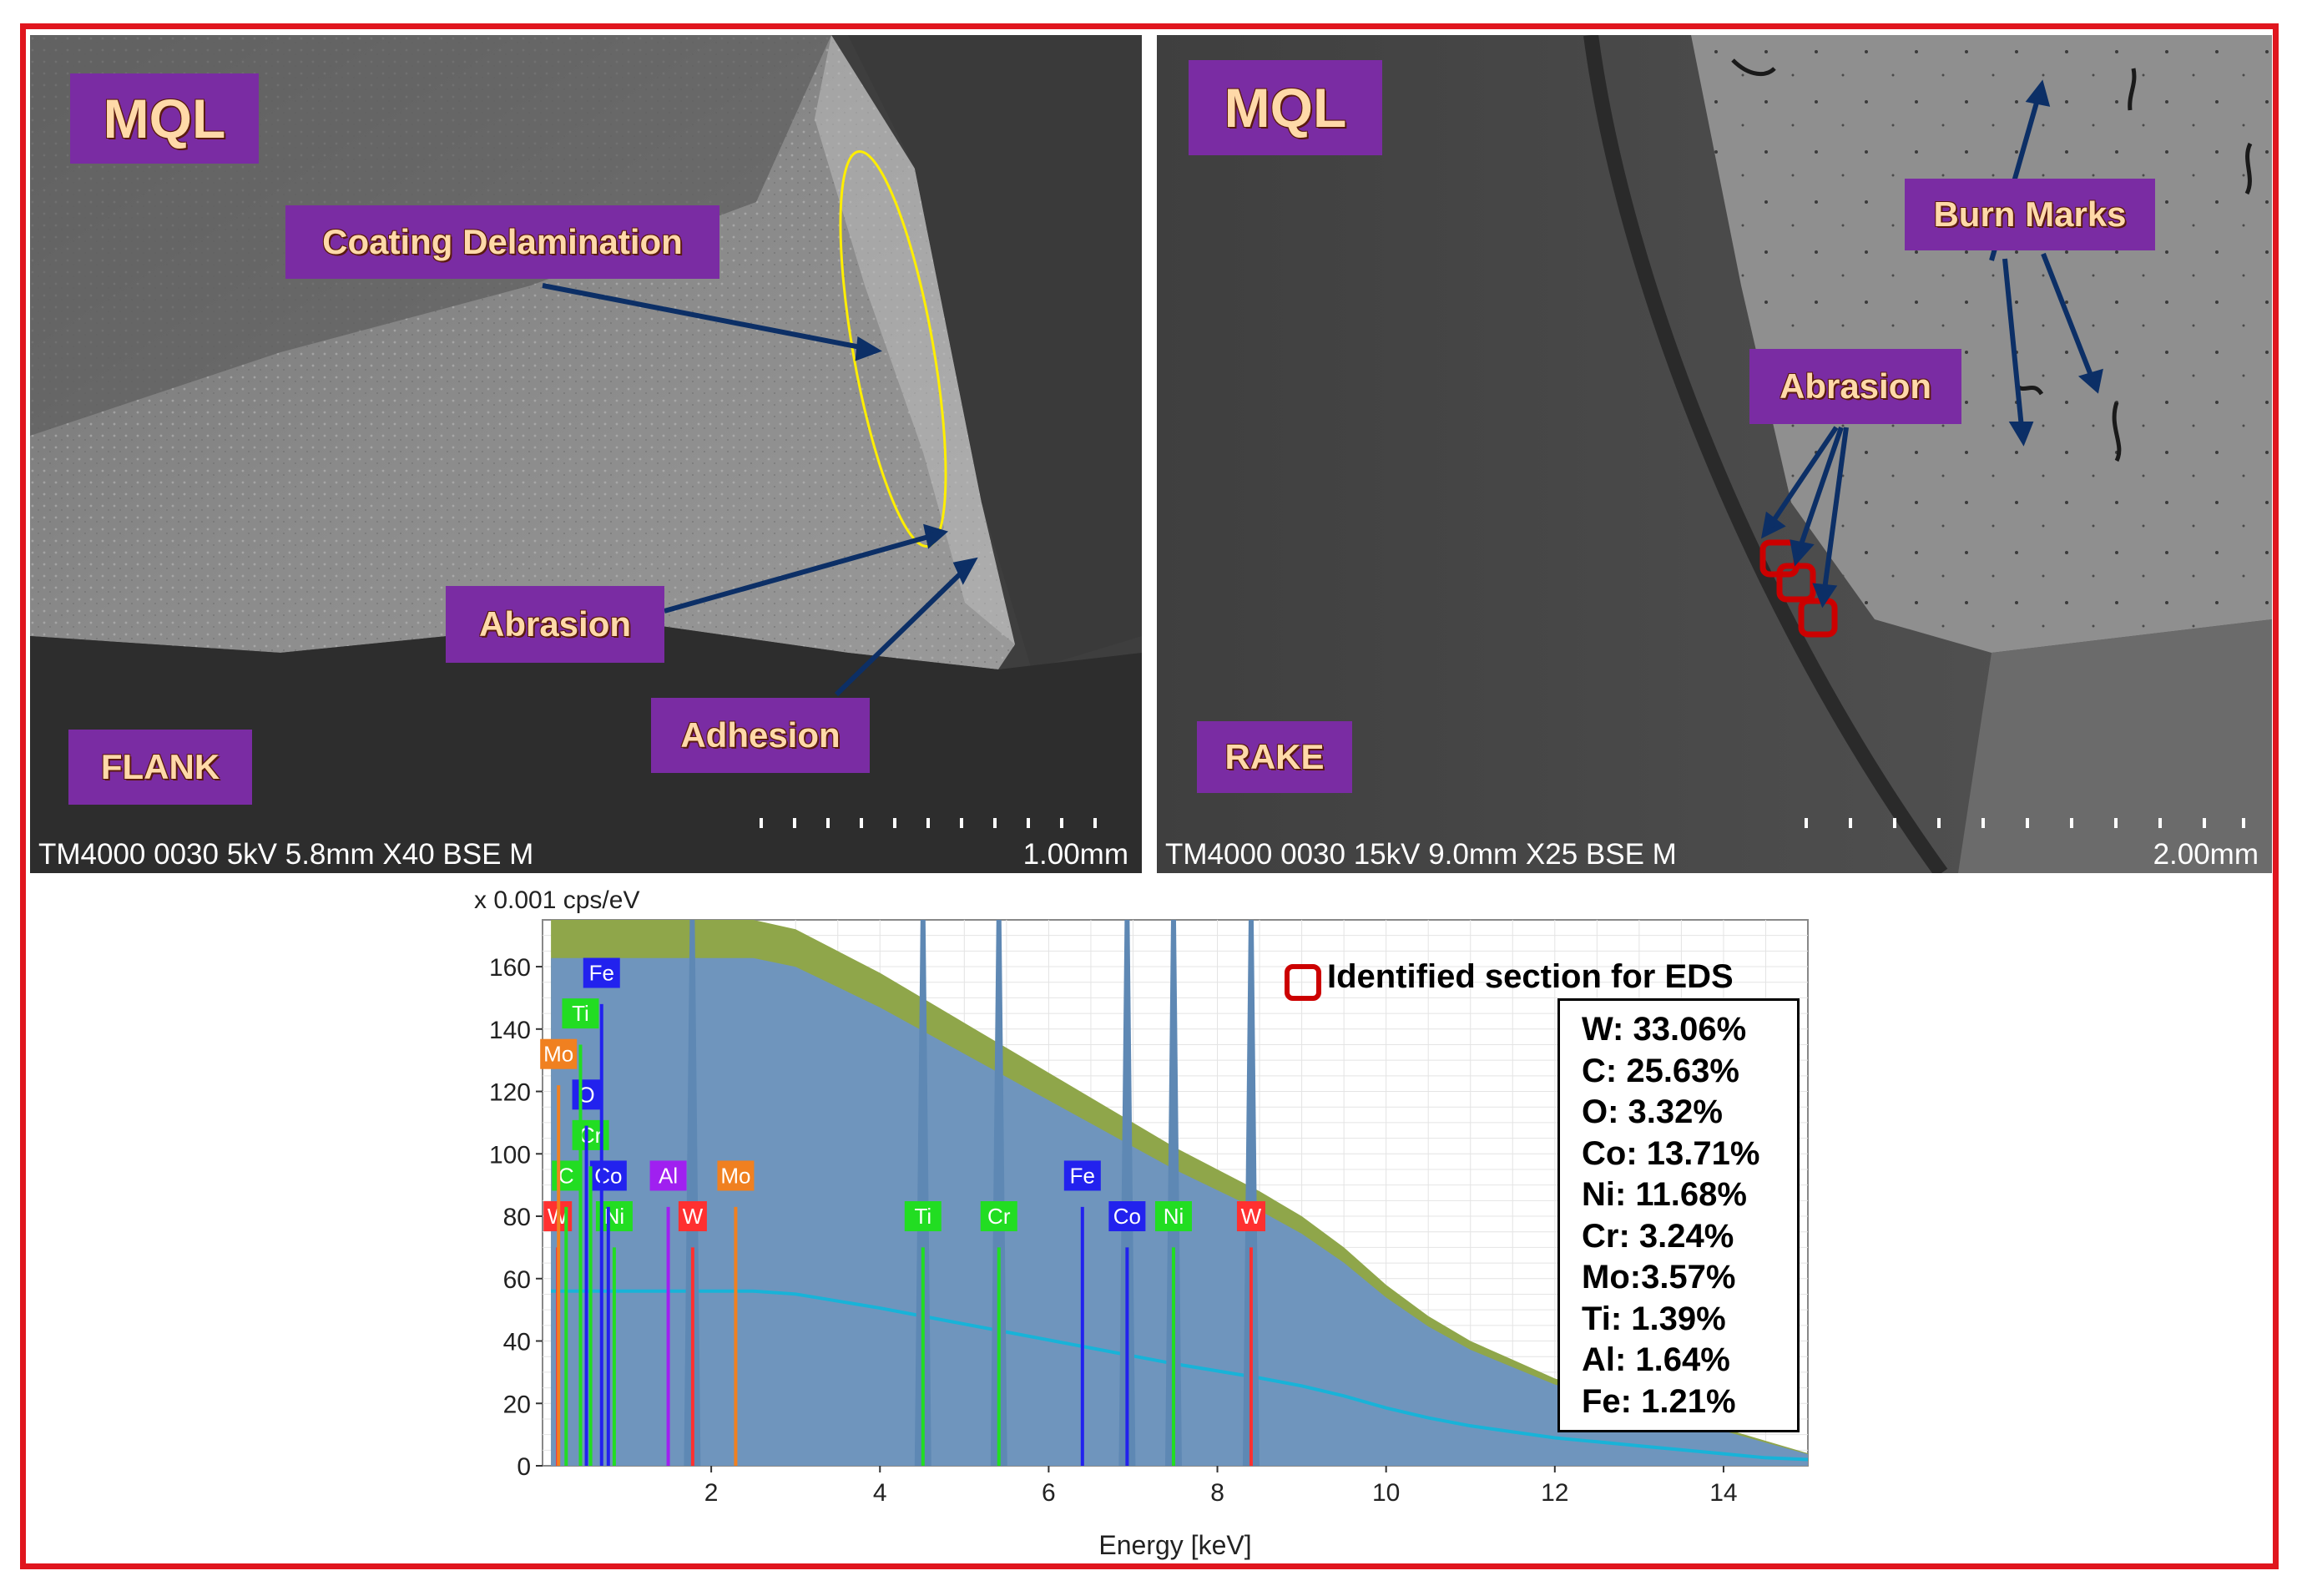 The width and height of the screenshot is (2302, 1596). Describe the element at coordinates (510, 1155) in the screenshot. I see `y-tick-label: 100` at that location.